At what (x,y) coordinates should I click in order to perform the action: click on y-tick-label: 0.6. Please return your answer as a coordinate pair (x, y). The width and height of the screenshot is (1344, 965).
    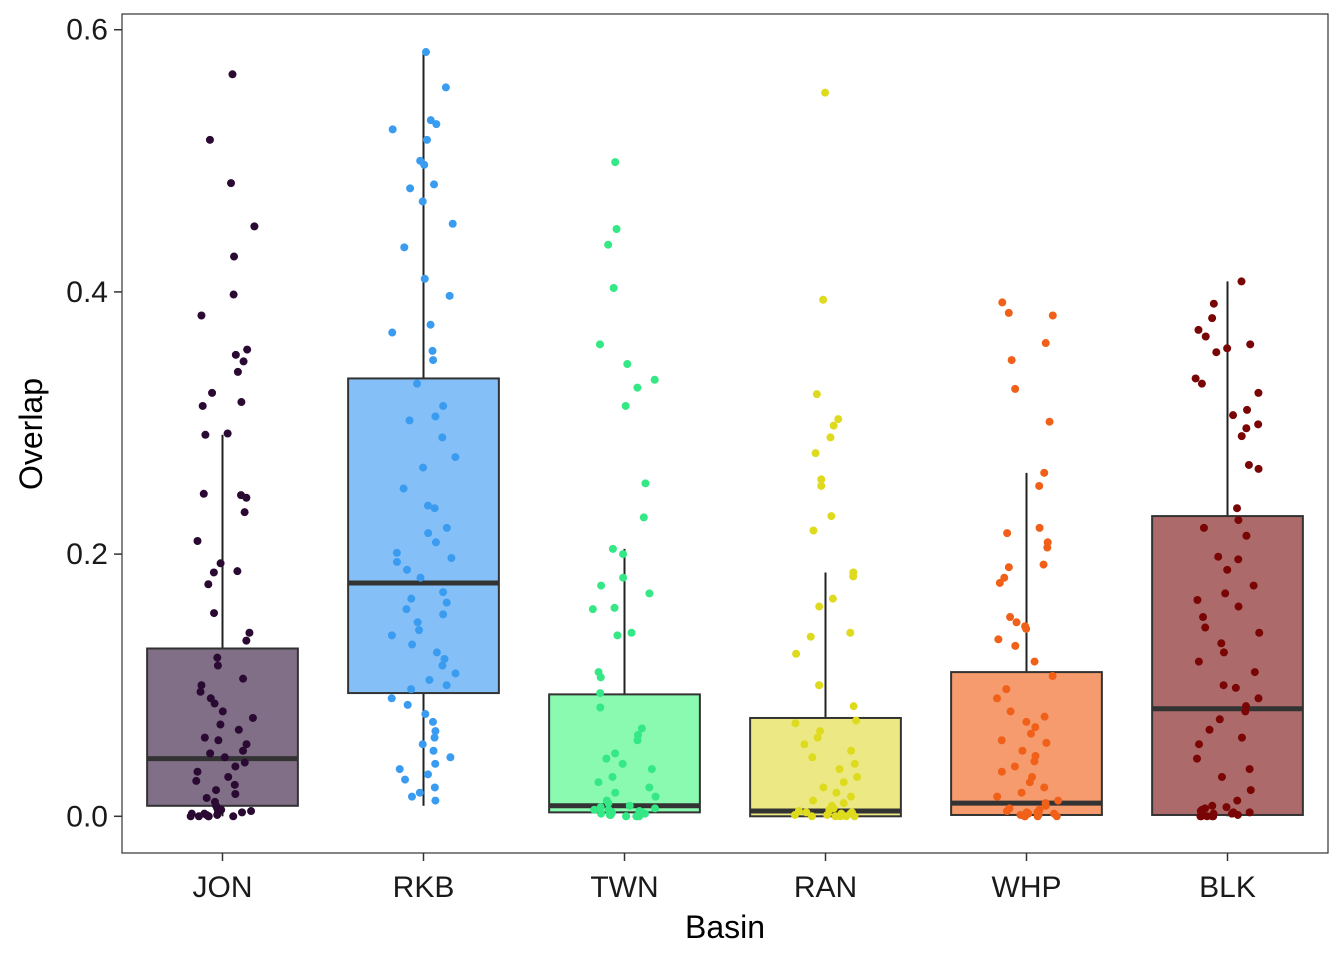
    Looking at the image, I should click on (87, 30).